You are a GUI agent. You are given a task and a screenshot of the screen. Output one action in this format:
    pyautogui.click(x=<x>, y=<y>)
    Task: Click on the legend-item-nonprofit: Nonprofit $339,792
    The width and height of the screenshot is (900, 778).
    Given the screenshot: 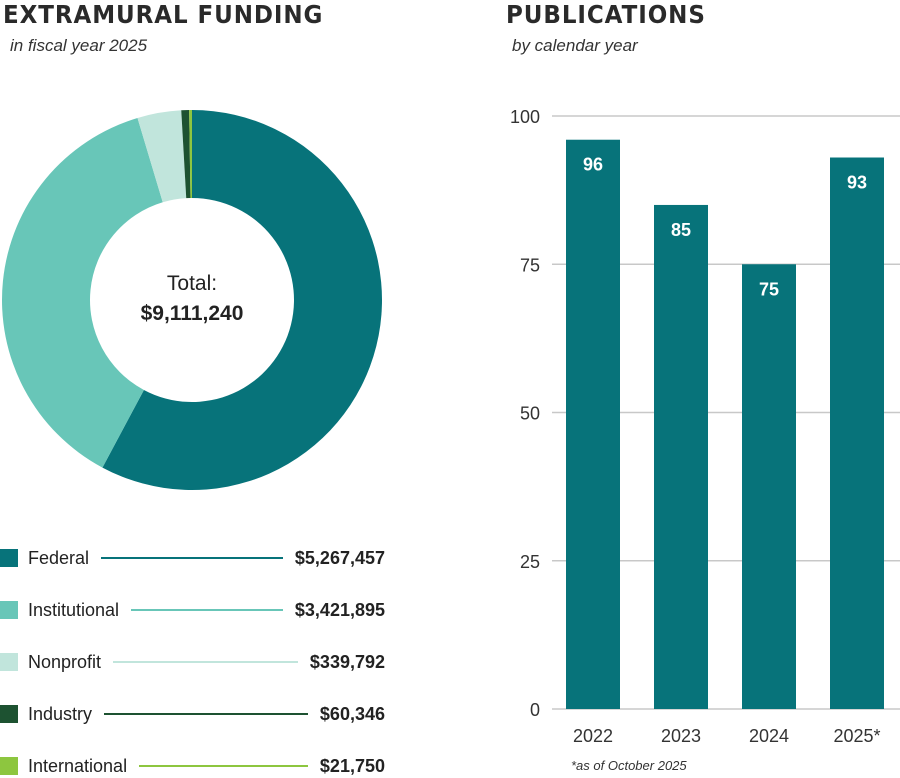 What is the action you would take?
    pyautogui.click(x=192, y=662)
    